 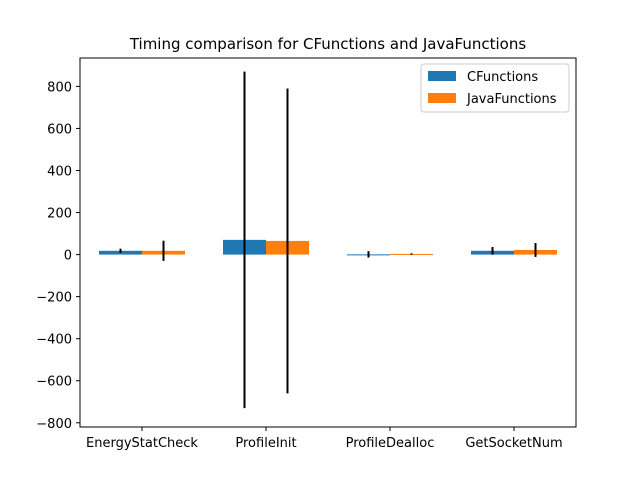 I want to click on y-tick-label: 200, so click(x=59, y=214).